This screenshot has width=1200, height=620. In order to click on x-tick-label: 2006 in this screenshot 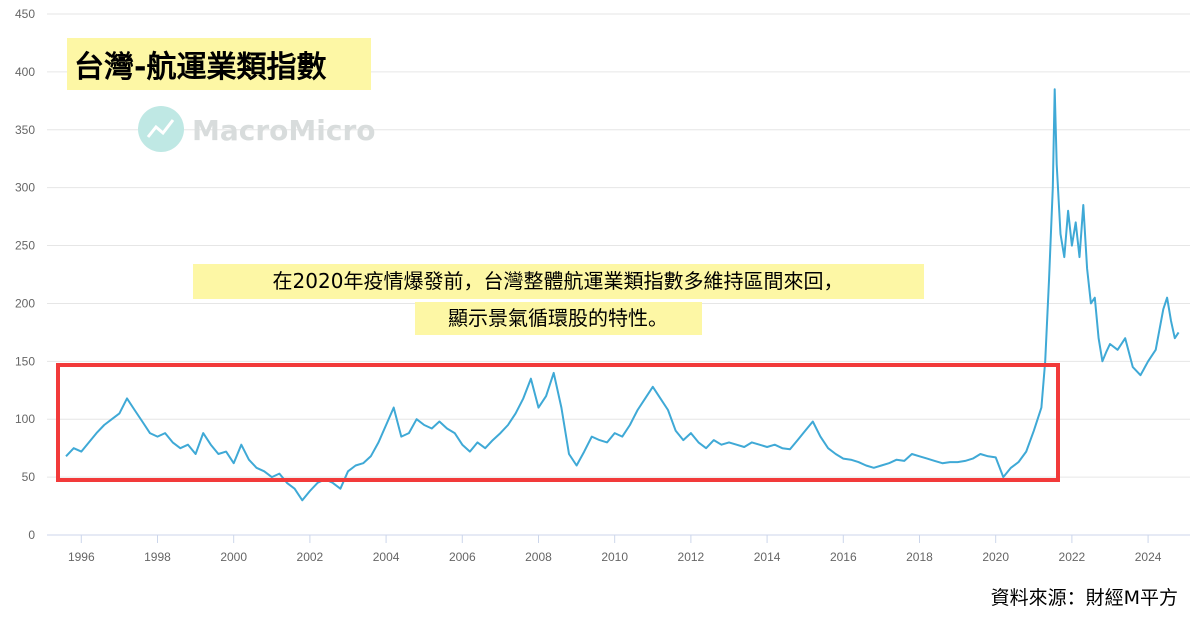, I will do `click(462, 557)`.